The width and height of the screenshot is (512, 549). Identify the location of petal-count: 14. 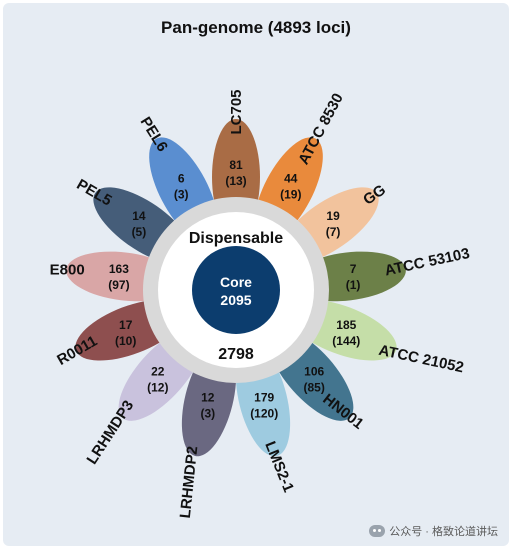
(139, 216).